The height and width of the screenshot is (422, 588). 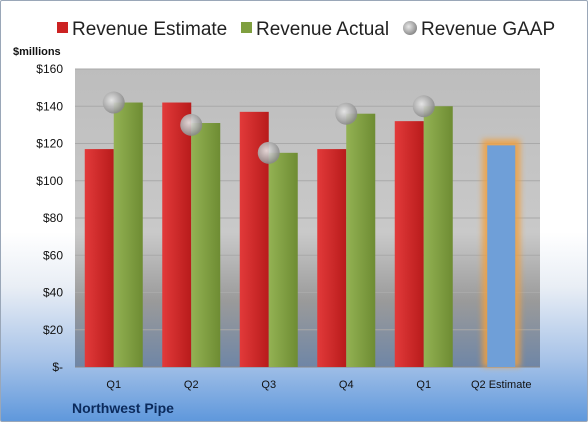 What do you see at coordinates (246, 27) in the screenshot?
I see `legend-swatch-actual` at bounding box center [246, 27].